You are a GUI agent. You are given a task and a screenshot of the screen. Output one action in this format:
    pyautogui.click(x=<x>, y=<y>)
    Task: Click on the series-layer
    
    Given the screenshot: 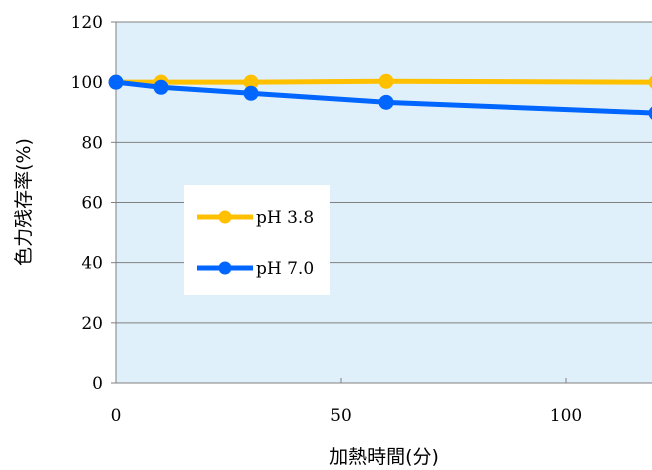 What is the action you would take?
    pyautogui.click(x=380, y=96)
    